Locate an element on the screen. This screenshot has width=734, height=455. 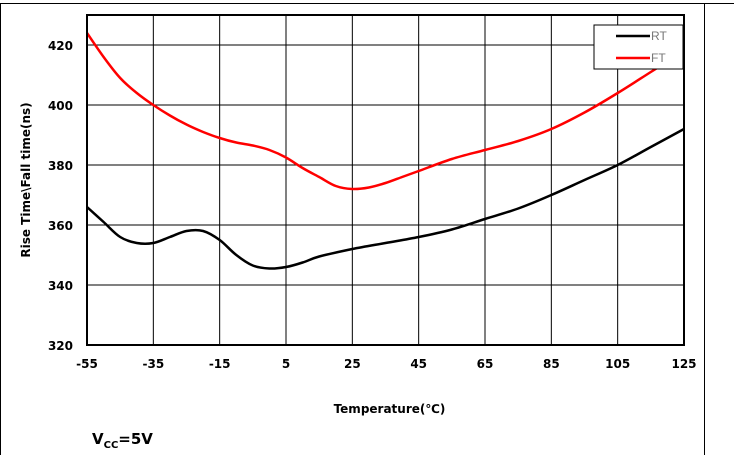
y-tick-label: 320 is located at coordinates (60, 346).